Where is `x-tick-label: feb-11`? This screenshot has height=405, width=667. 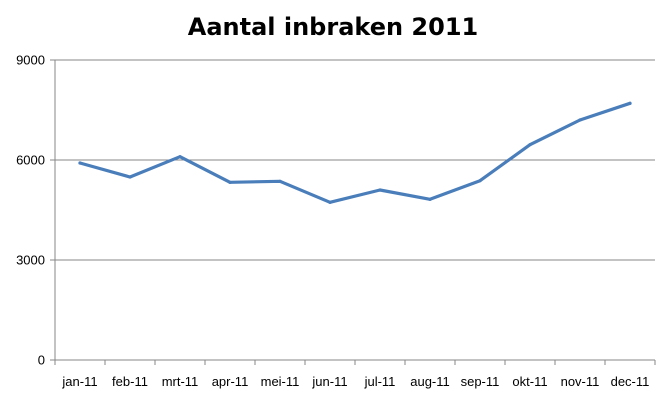
x-tick-label: feb-11 is located at coordinates (130, 381).